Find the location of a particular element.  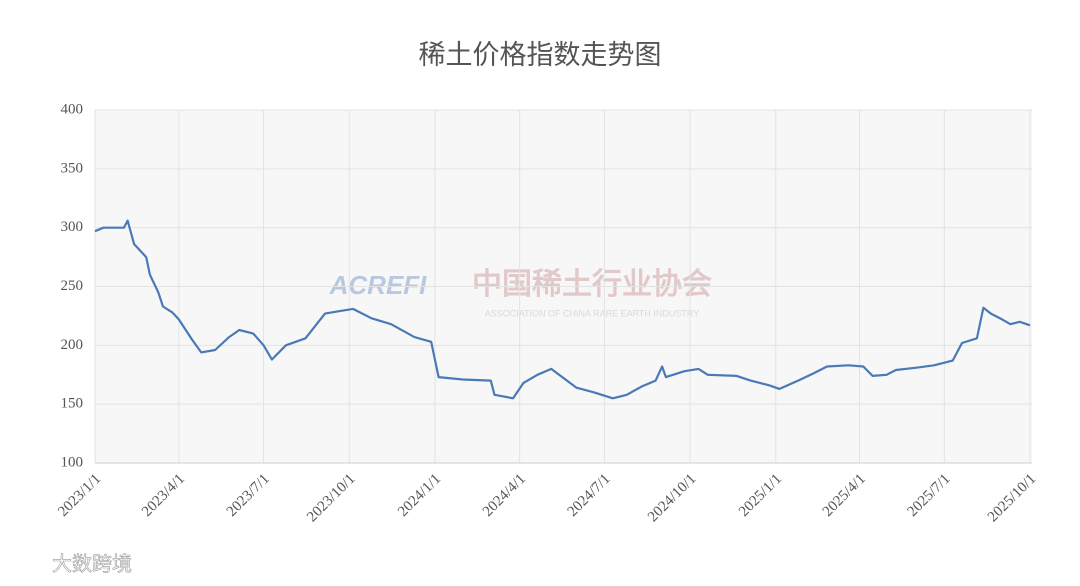

x-tick-label: 2024/10/1 is located at coordinates (672, 498).